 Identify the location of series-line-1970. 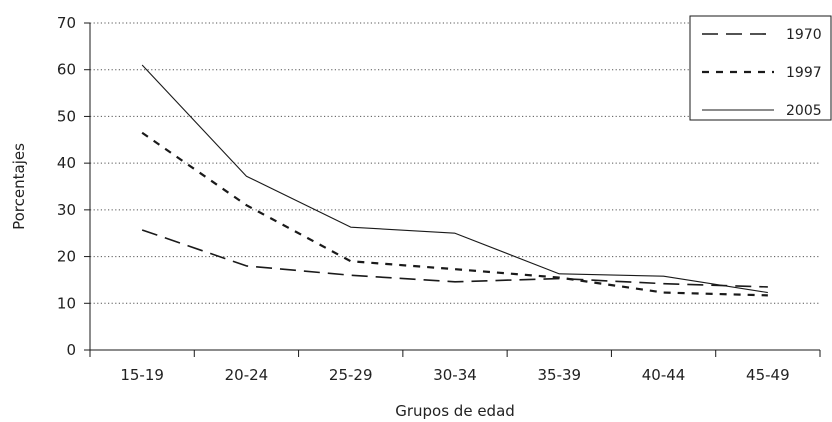
(454, 258).